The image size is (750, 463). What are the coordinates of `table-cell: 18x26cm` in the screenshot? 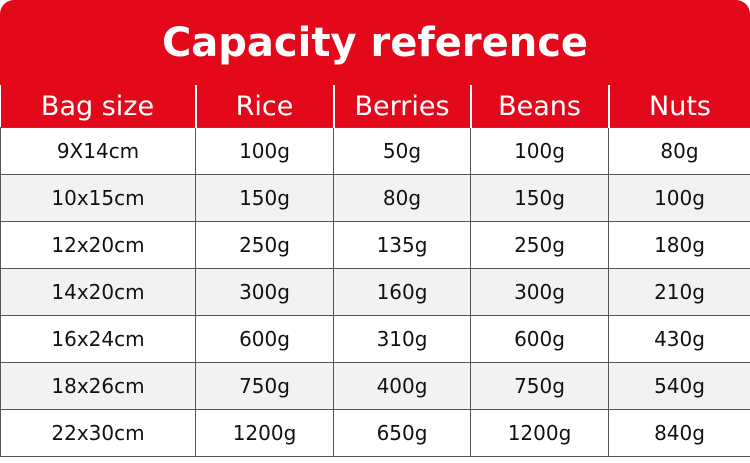 It's located at (98, 386).